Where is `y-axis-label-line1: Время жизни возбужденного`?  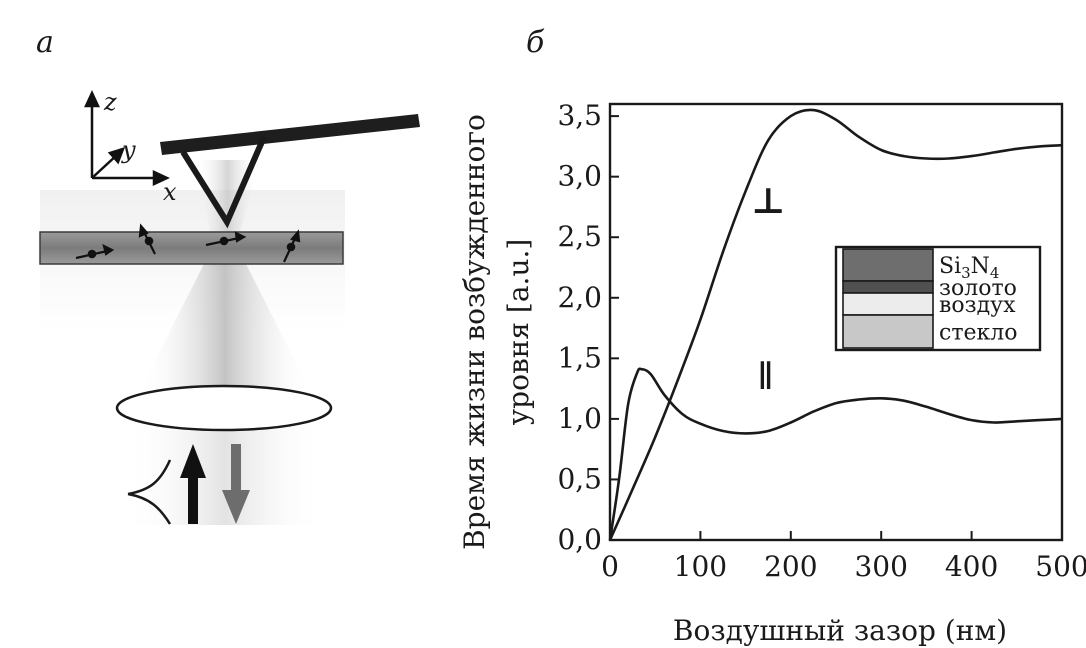 y-axis-label-line1: Время жизни возбужденного is located at coordinates (474, 332).